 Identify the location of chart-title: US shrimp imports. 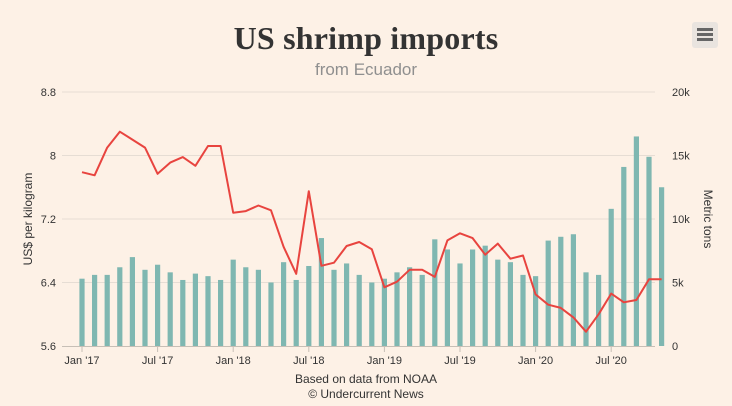
(366, 38).